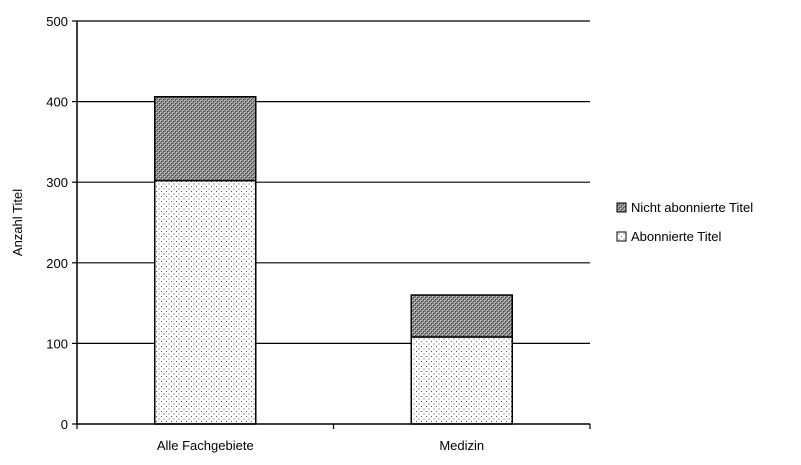 This screenshot has height=465, width=801. What do you see at coordinates (64, 424) in the screenshot?
I see `y-tick-label: 0` at bounding box center [64, 424].